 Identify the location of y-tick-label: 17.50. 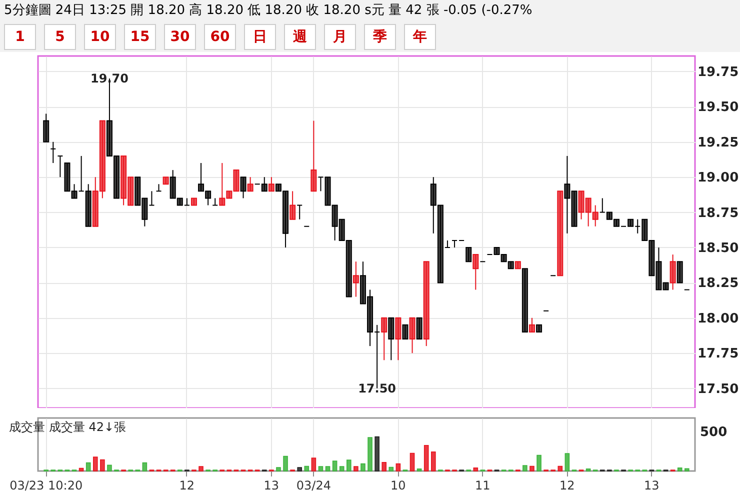
(718, 389).